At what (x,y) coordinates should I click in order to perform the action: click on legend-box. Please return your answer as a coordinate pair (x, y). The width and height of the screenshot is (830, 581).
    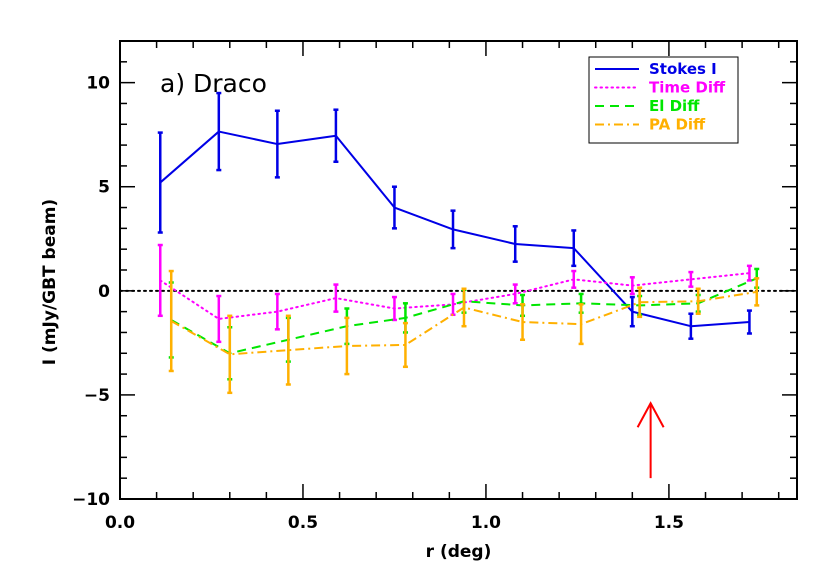
    Looking at the image, I should click on (663, 100).